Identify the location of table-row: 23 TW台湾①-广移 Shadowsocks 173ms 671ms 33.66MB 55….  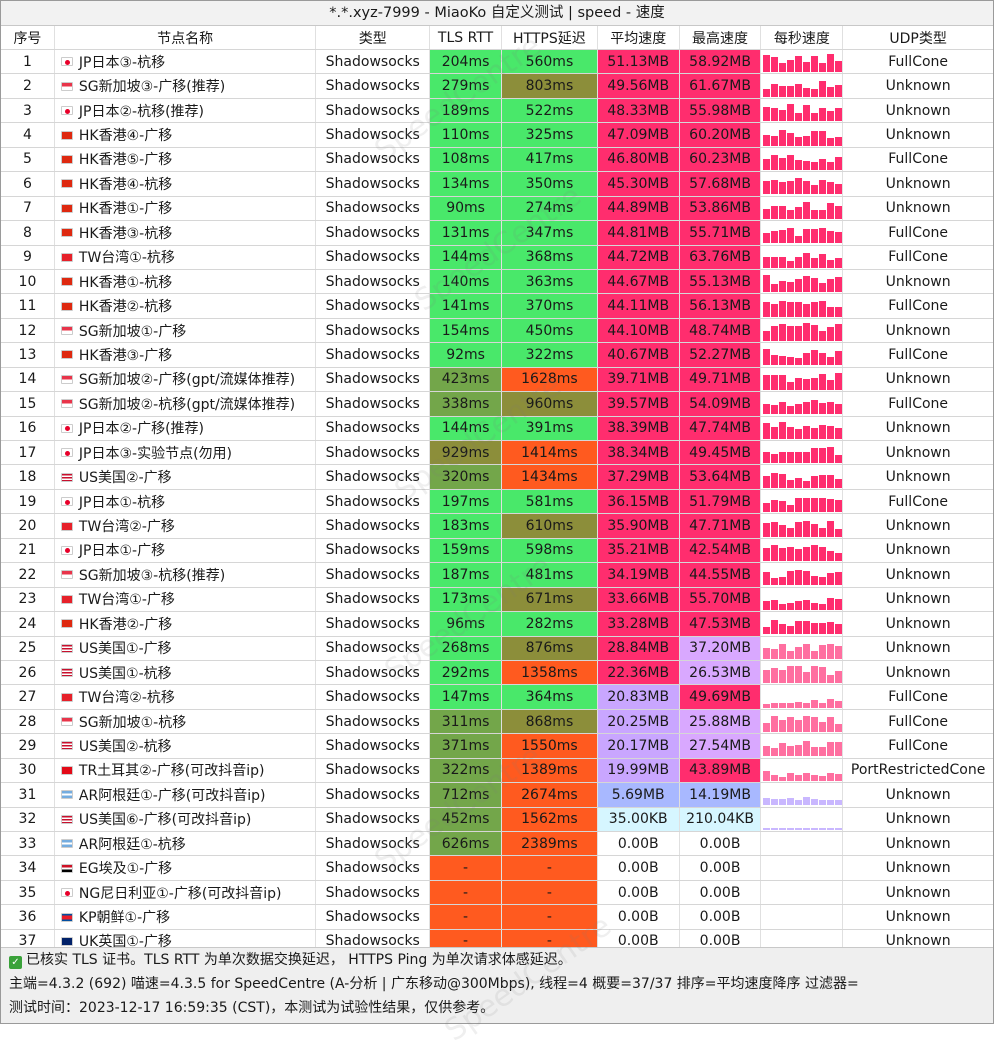
(497, 600).